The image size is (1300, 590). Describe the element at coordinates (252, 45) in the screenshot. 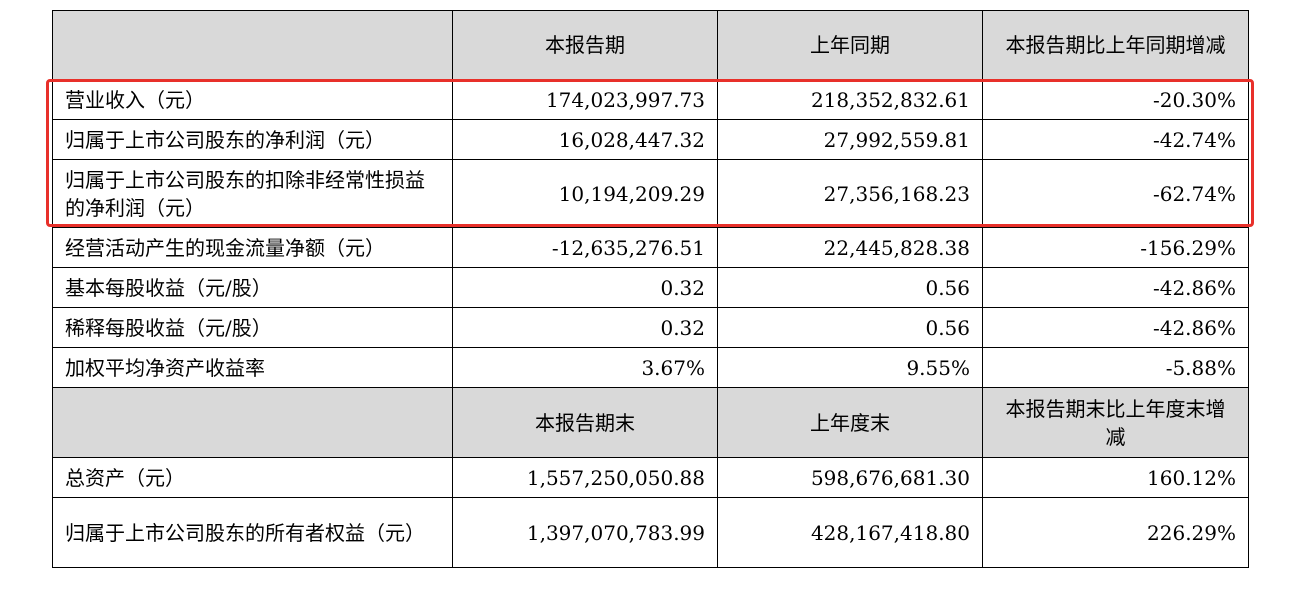

I see `header-blank-cell` at that location.